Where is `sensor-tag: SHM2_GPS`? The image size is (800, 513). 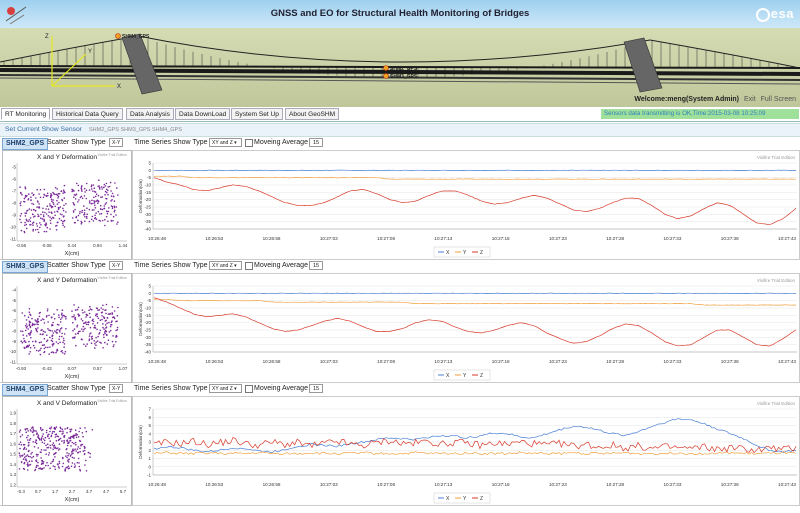
sensor-tag: SHM2_GPS is located at coordinates (25, 144).